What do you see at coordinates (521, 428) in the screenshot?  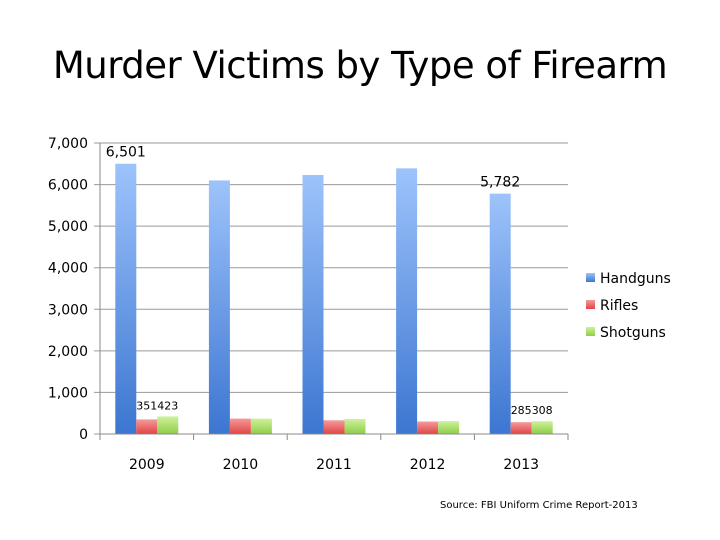 I see `bar-rifles-2013` at bounding box center [521, 428].